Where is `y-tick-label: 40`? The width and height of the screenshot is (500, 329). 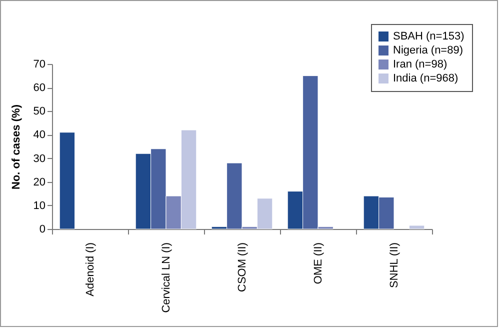
y-tick-label: 40 is located at coordinates (39, 135).